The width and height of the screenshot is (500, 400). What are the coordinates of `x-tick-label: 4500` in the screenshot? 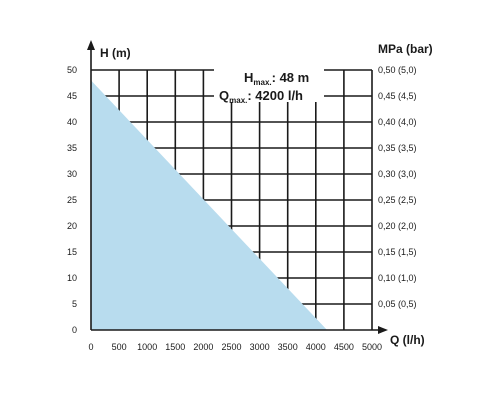 It's located at (344, 347).